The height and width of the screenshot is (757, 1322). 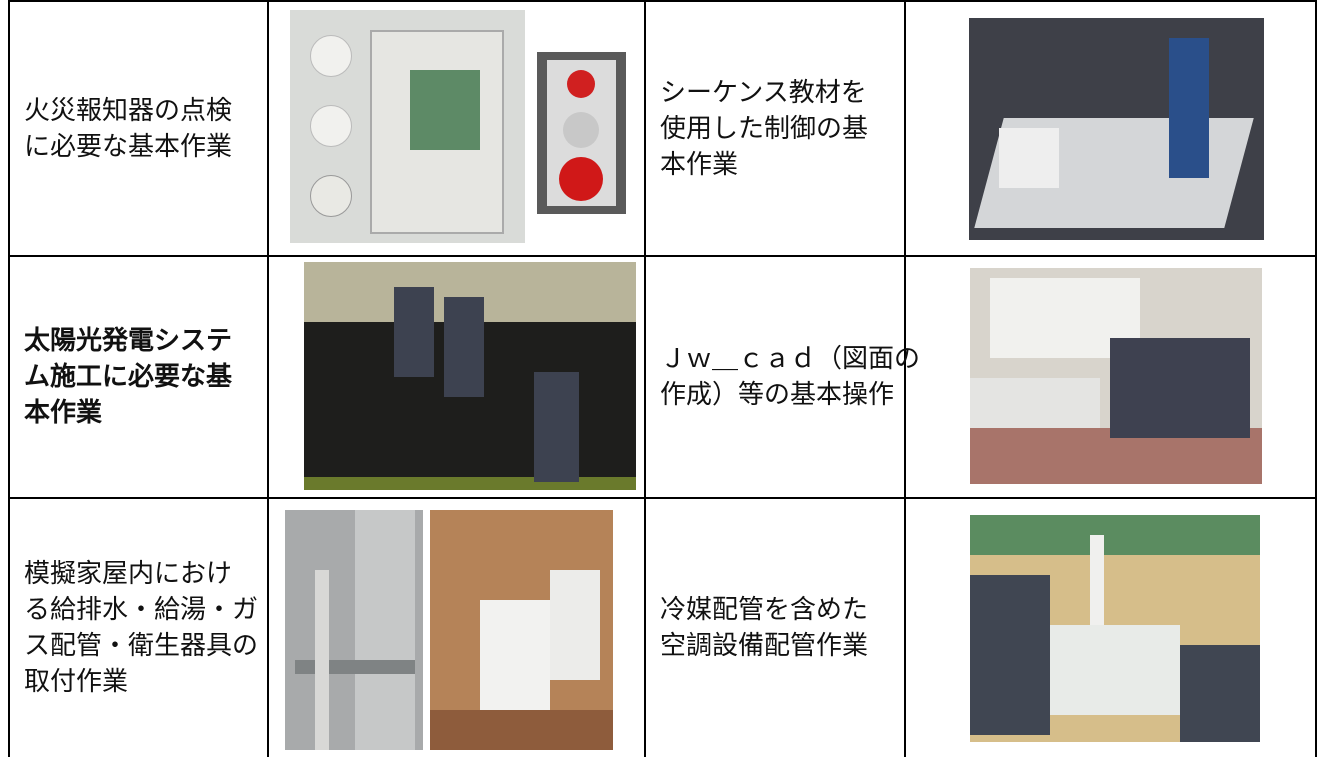 I want to click on cell-text: 模擬家屋内におけ る給排水・給湯・ガ ス配管・衛生器具の 取付作業, so click(x=144, y=628).